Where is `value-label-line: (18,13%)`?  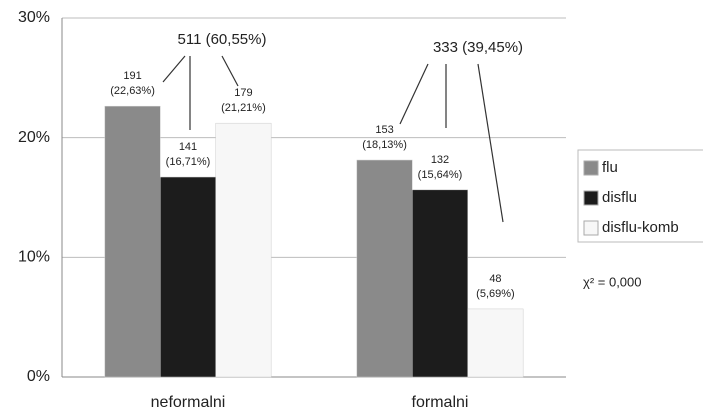
value-label-line: (18,13%) is located at coordinates (384, 145).